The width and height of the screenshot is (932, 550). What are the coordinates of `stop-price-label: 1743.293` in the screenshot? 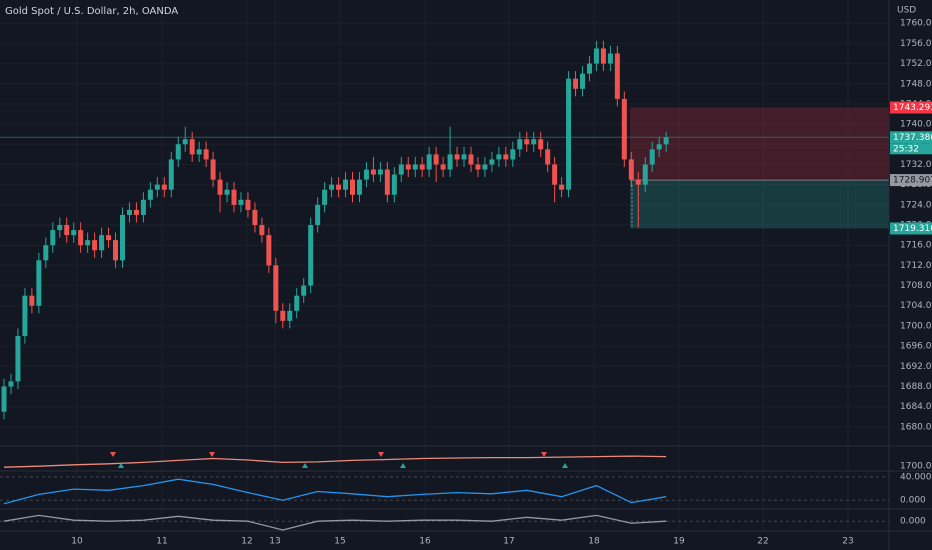 It's located at (912, 108).